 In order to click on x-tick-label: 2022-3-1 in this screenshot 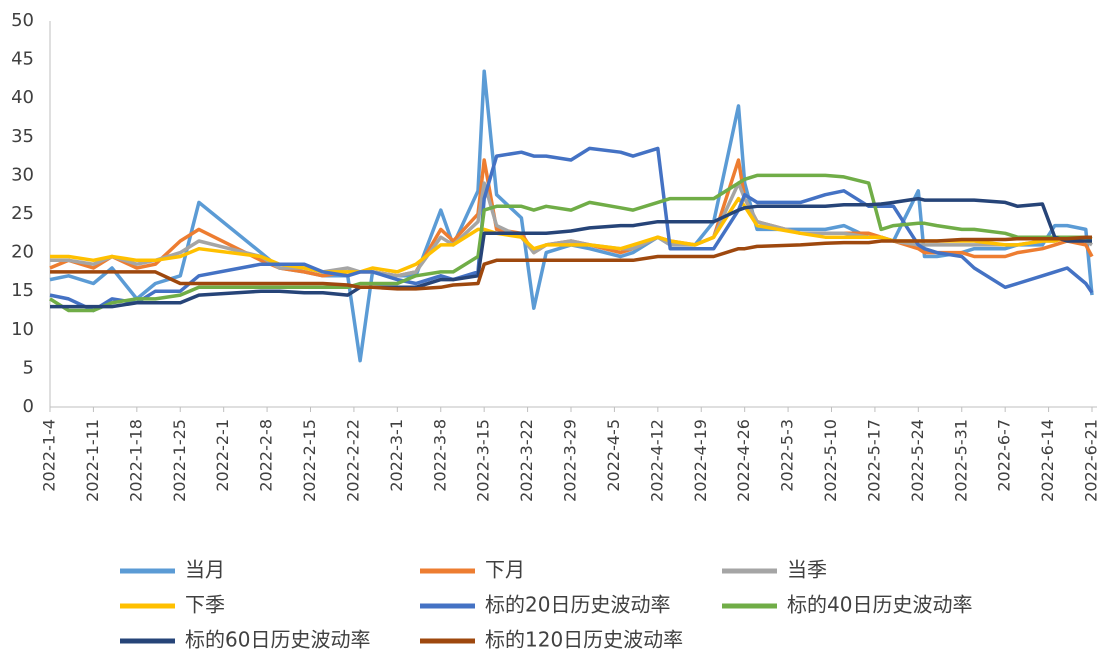, I will do `click(396, 455)`.